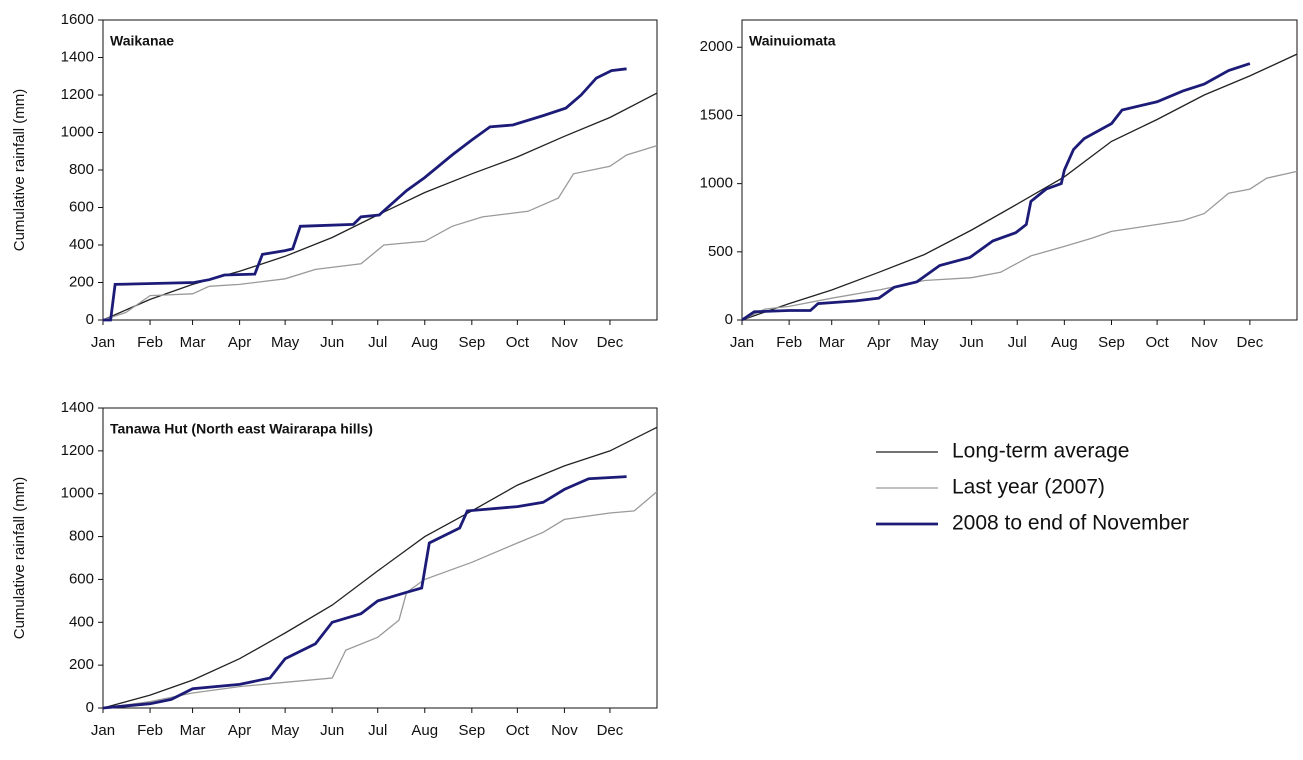 The image size is (1303, 760). Describe the element at coordinates (716, 114) in the screenshot. I see `y-tick-label: 1500` at that location.